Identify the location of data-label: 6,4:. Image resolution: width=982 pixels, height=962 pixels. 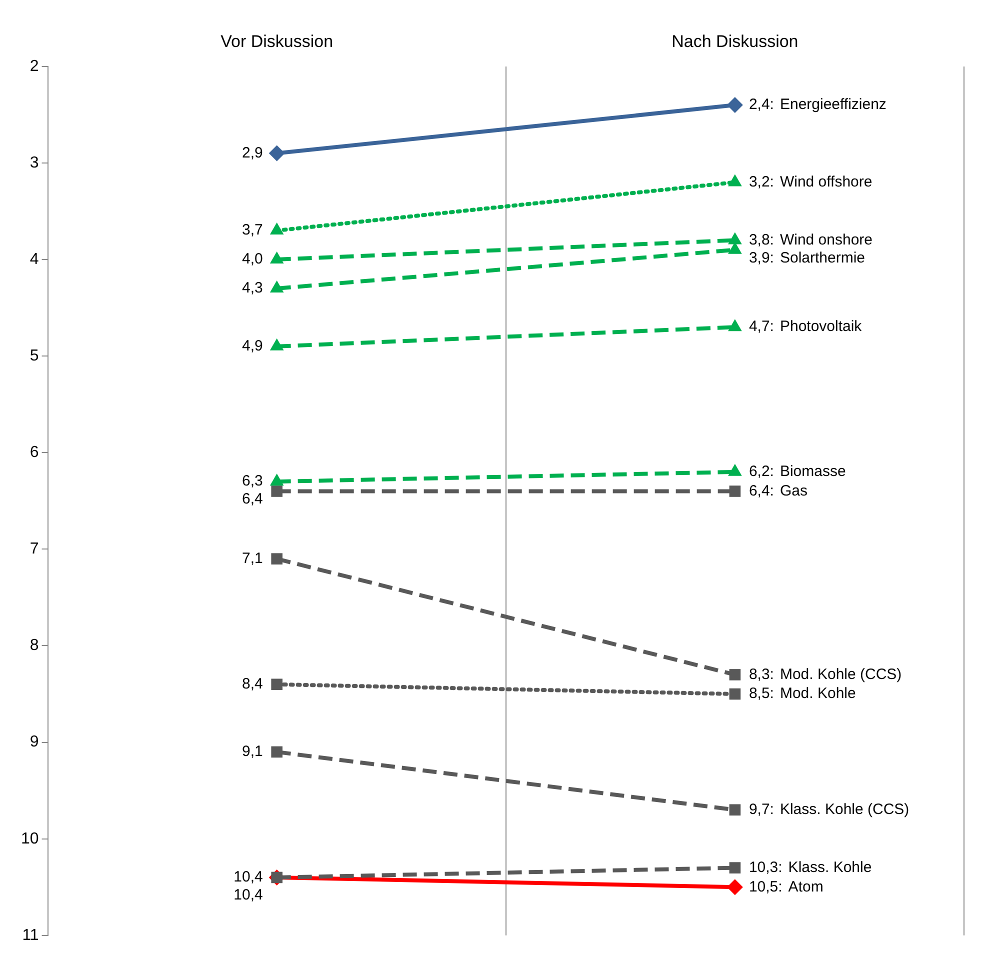
(761, 491).